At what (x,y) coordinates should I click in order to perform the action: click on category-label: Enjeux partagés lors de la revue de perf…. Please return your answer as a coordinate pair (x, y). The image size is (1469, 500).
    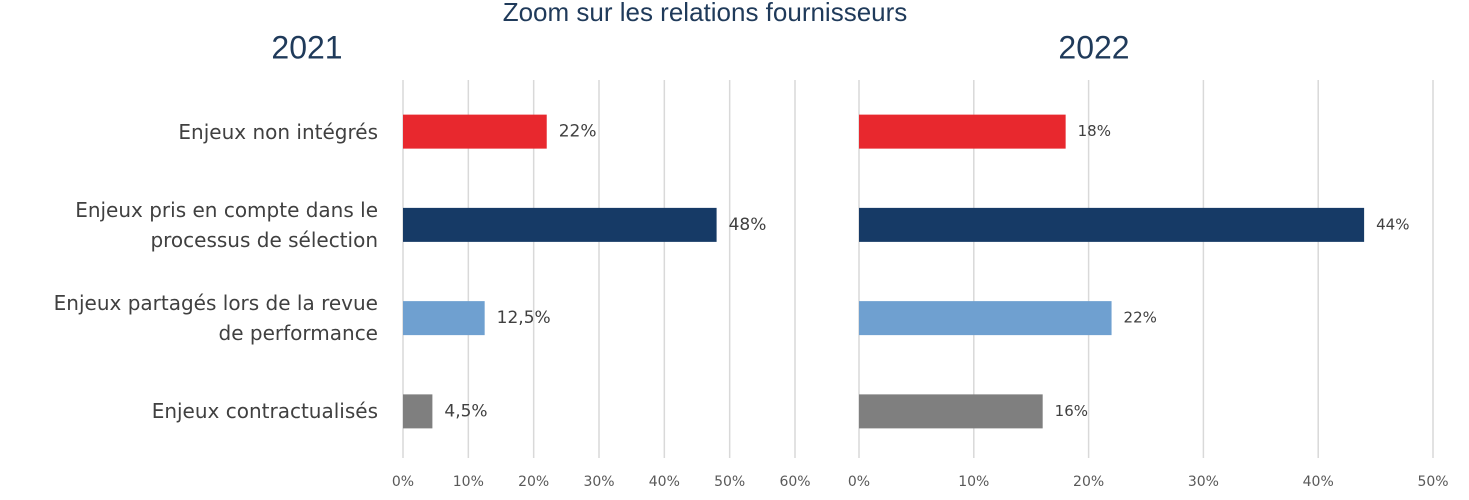
    Looking at the image, I should click on (215, 318).